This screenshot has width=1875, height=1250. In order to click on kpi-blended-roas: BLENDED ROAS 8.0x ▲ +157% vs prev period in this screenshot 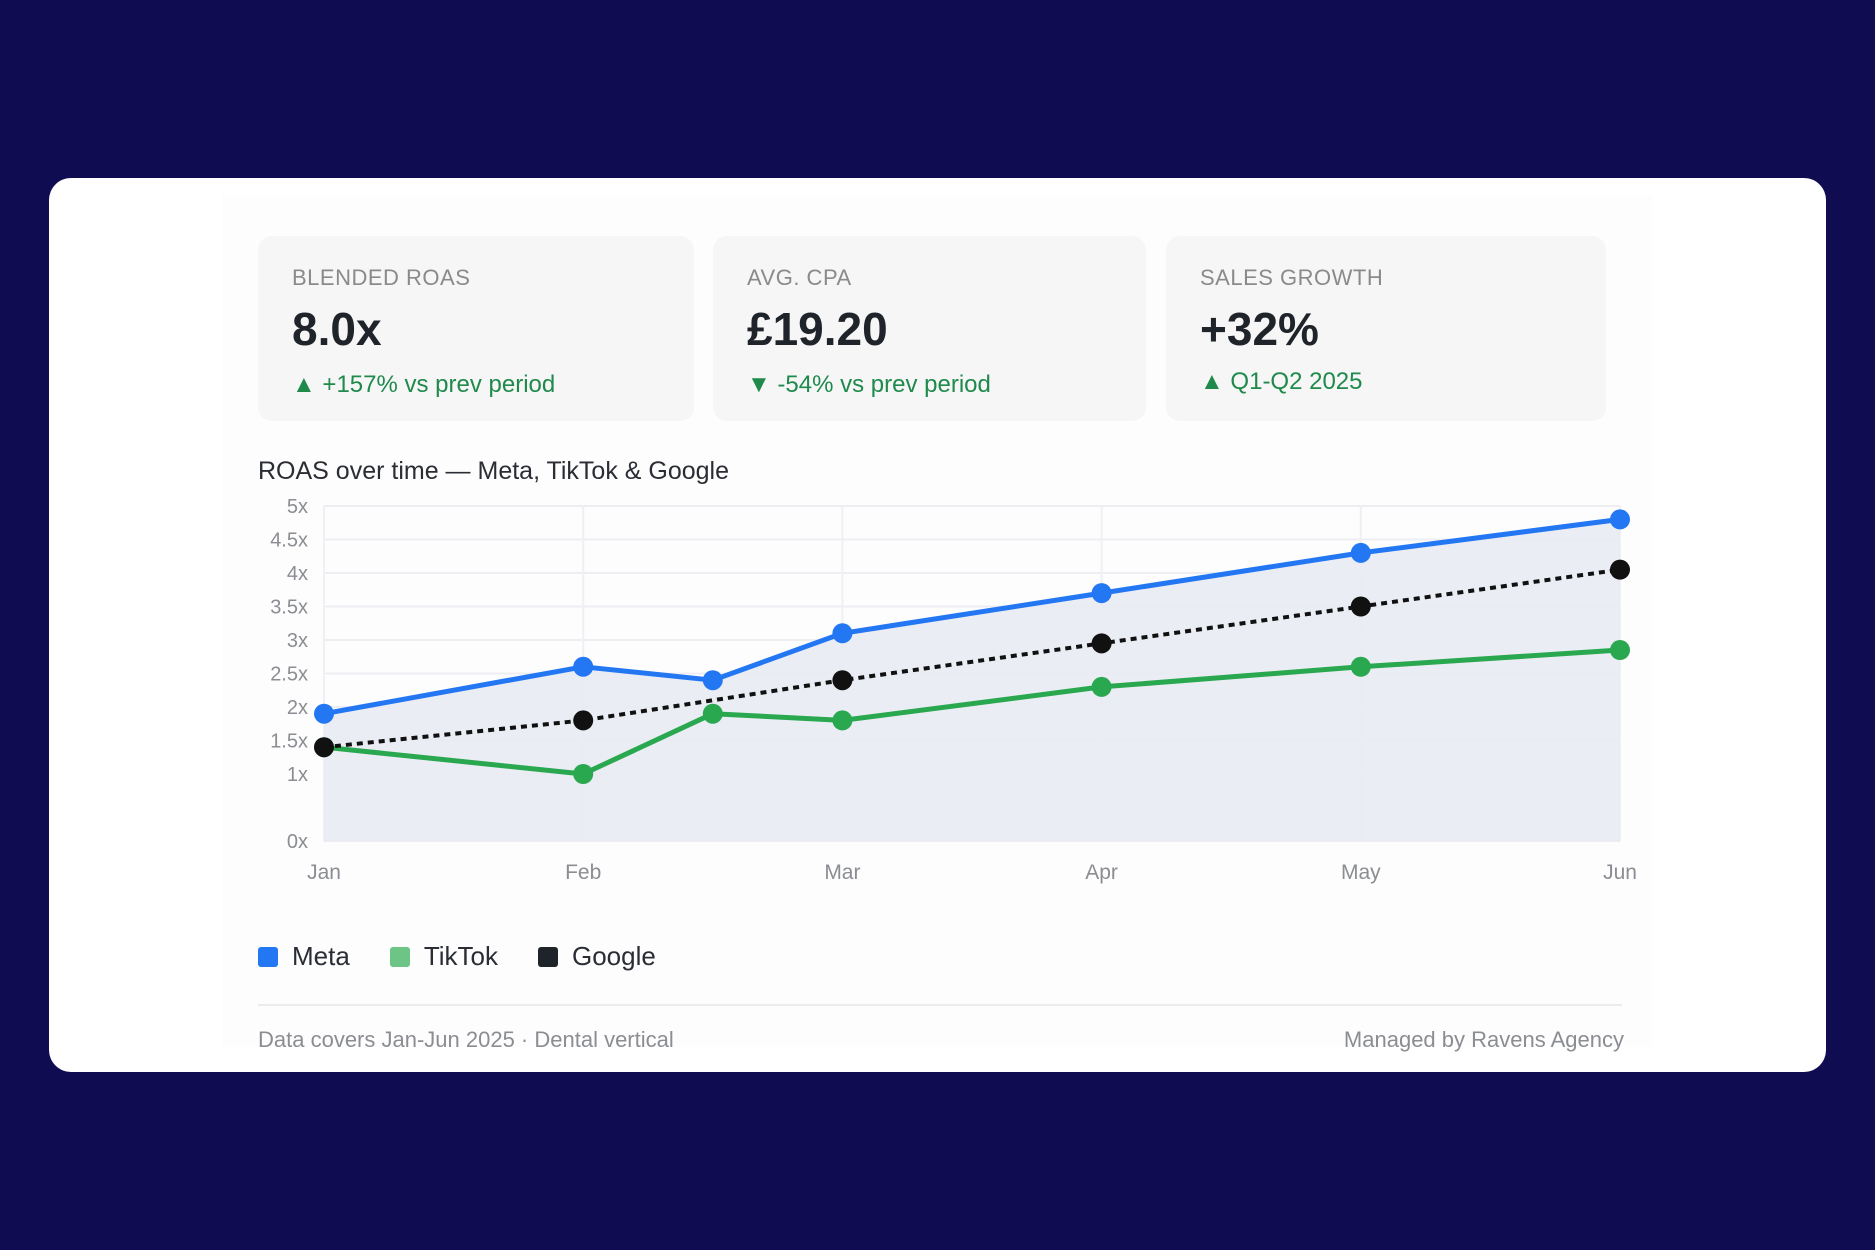, I will do `click(476, 328)`.